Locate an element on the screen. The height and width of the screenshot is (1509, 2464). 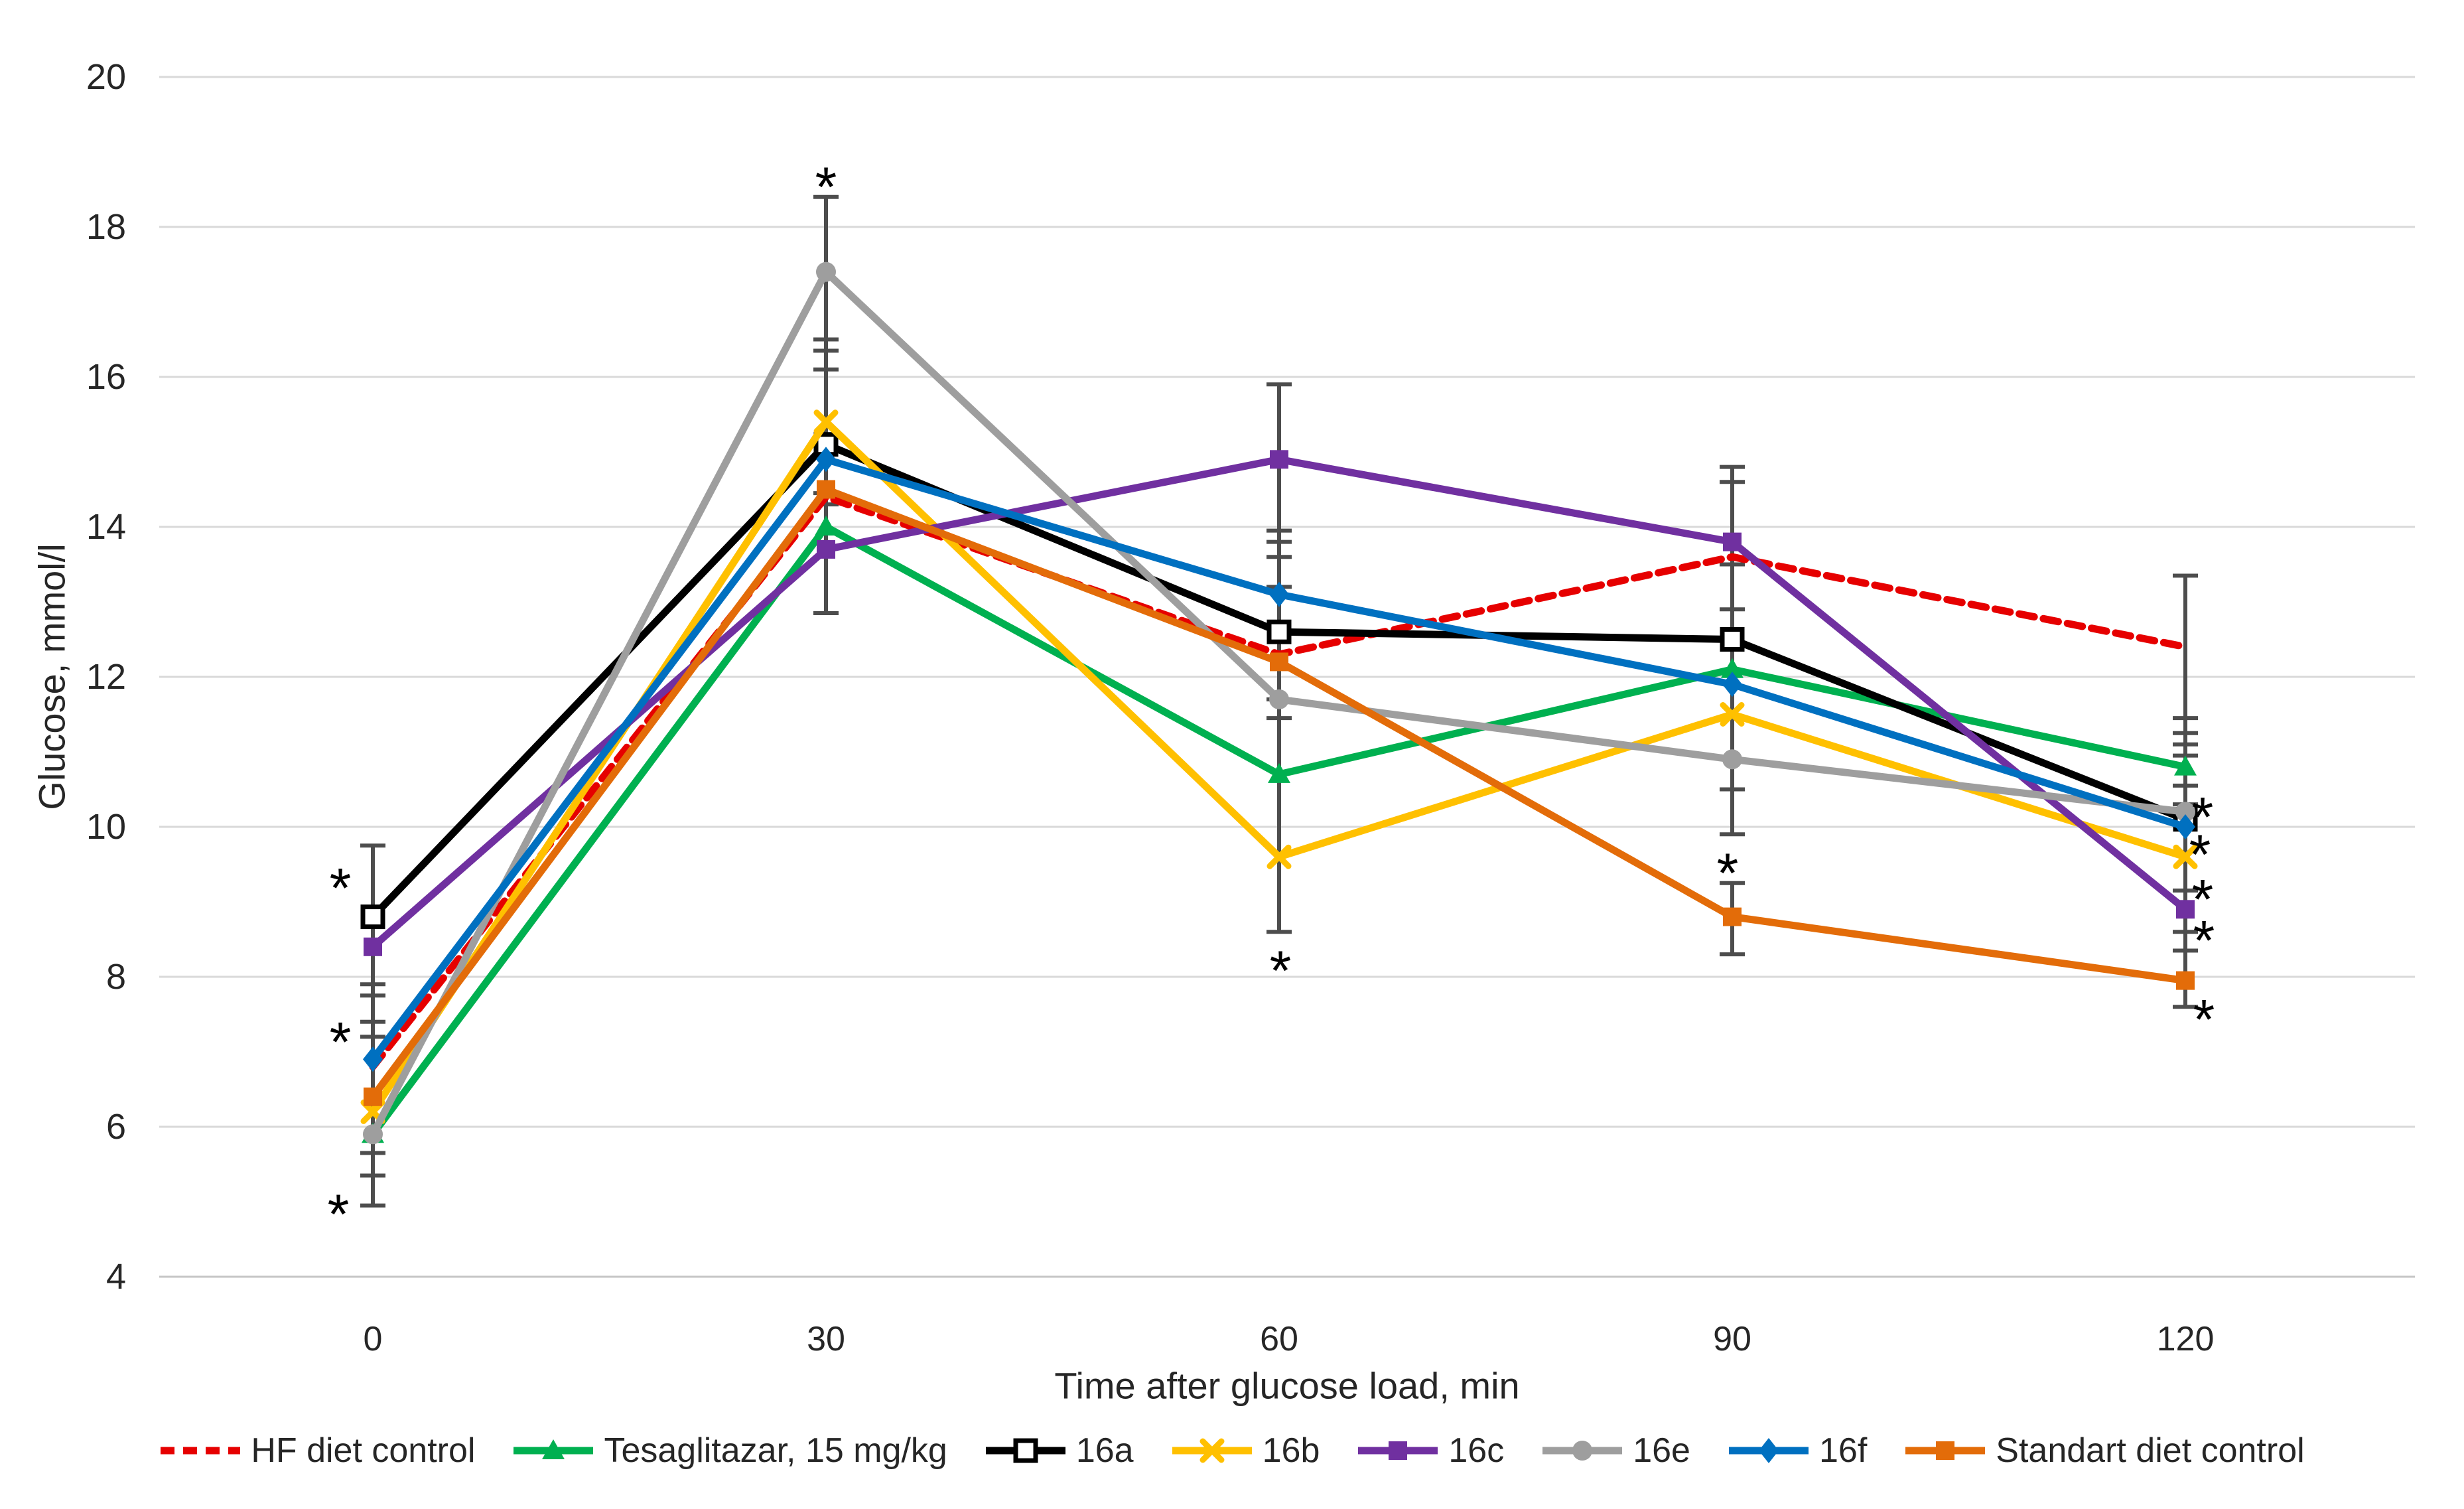
legend-item-16e: 16e is located at coordinates (1615, 1451).